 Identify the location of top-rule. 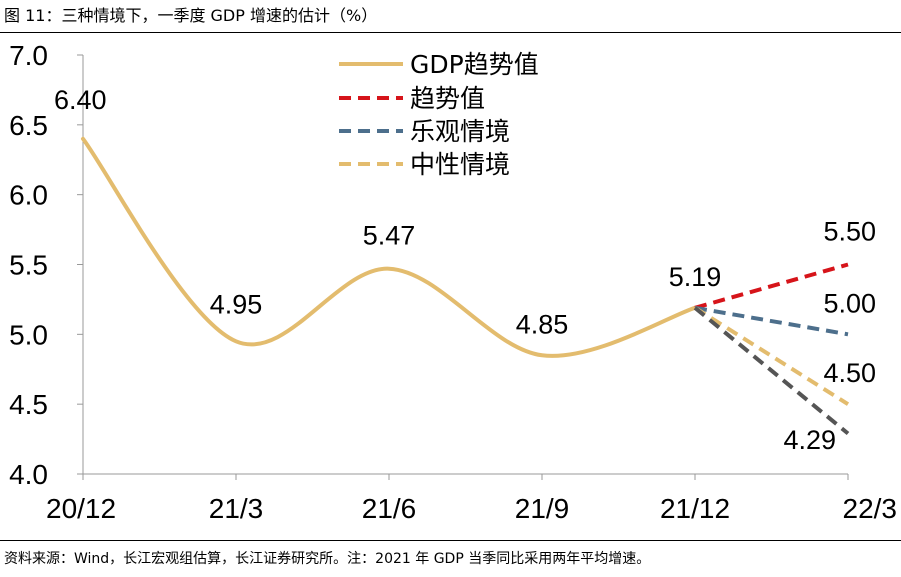
(450, 32).